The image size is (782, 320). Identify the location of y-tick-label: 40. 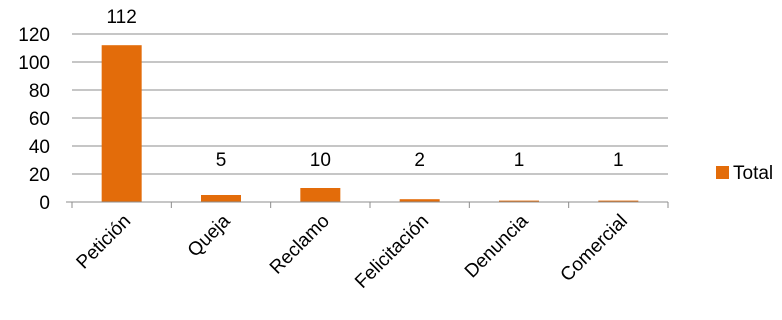
(39, 147).